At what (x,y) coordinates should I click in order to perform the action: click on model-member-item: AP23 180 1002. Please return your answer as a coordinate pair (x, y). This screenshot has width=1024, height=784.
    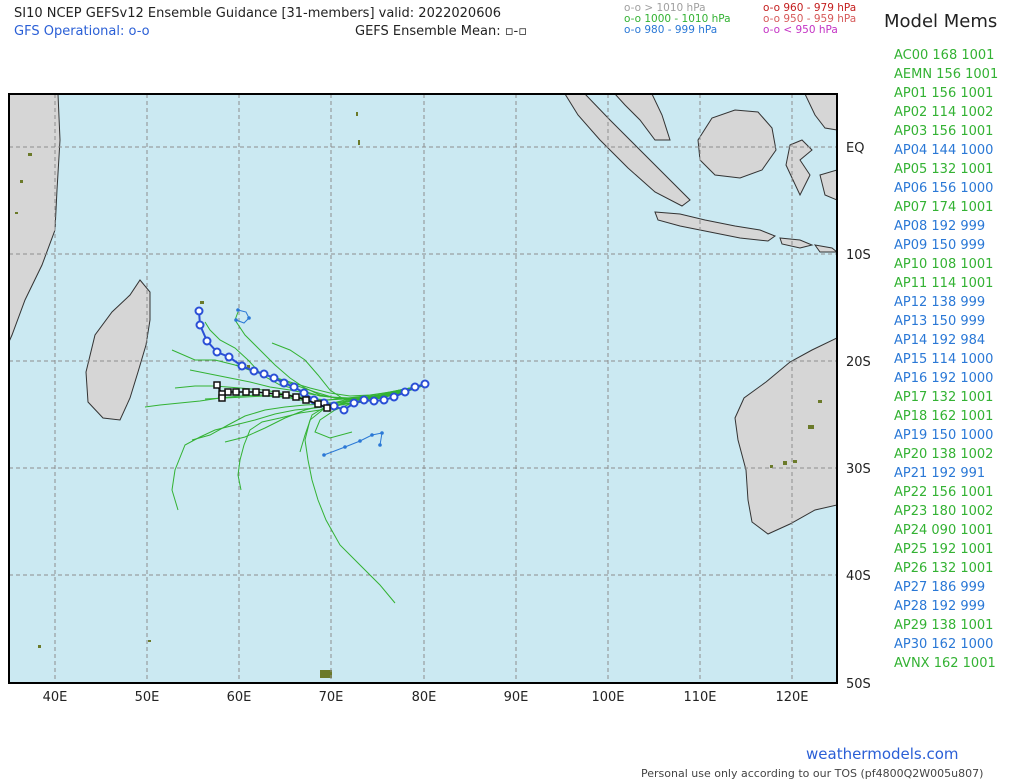
    Looking at the image, I should click on (944, 511).